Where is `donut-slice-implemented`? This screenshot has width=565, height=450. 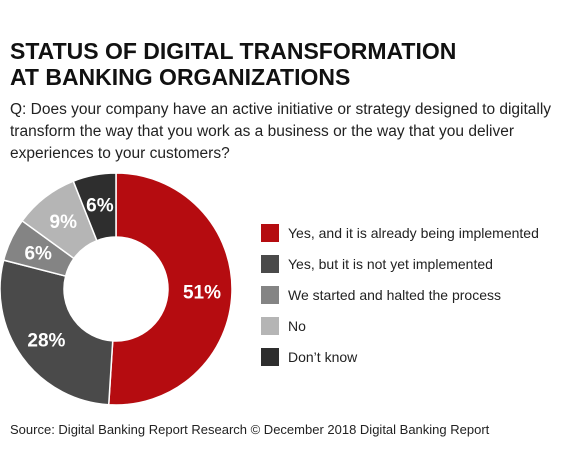 donut-slice-implemented is located at coordinates (170, 289).